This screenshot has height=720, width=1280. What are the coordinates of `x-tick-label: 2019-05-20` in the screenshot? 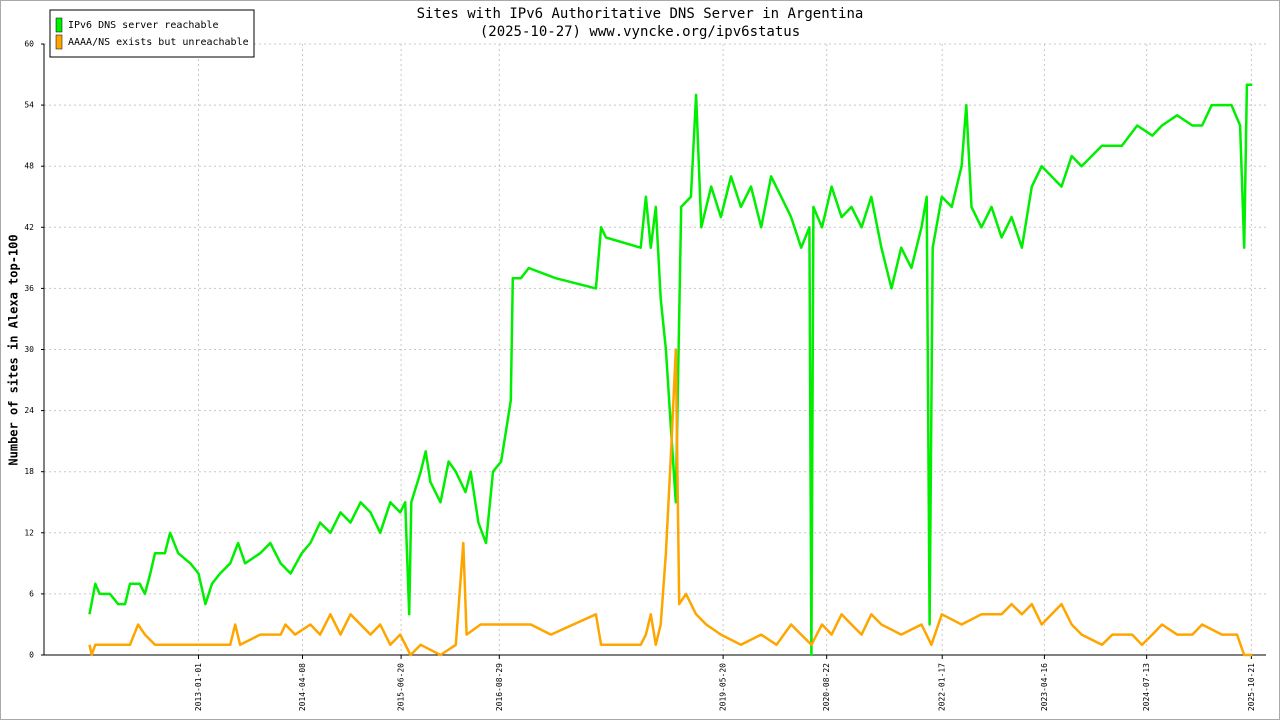 It's located at (723, 687).